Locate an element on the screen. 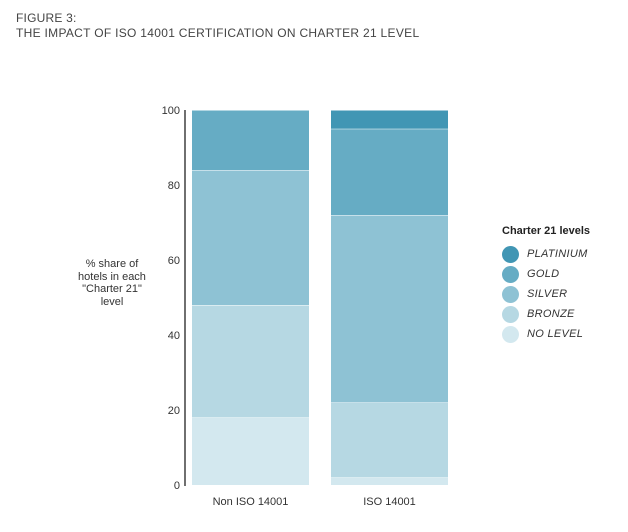 The height and width of the screenshot is (532, 628). y-tick-label: 100 is located at coordinates (171, 111).